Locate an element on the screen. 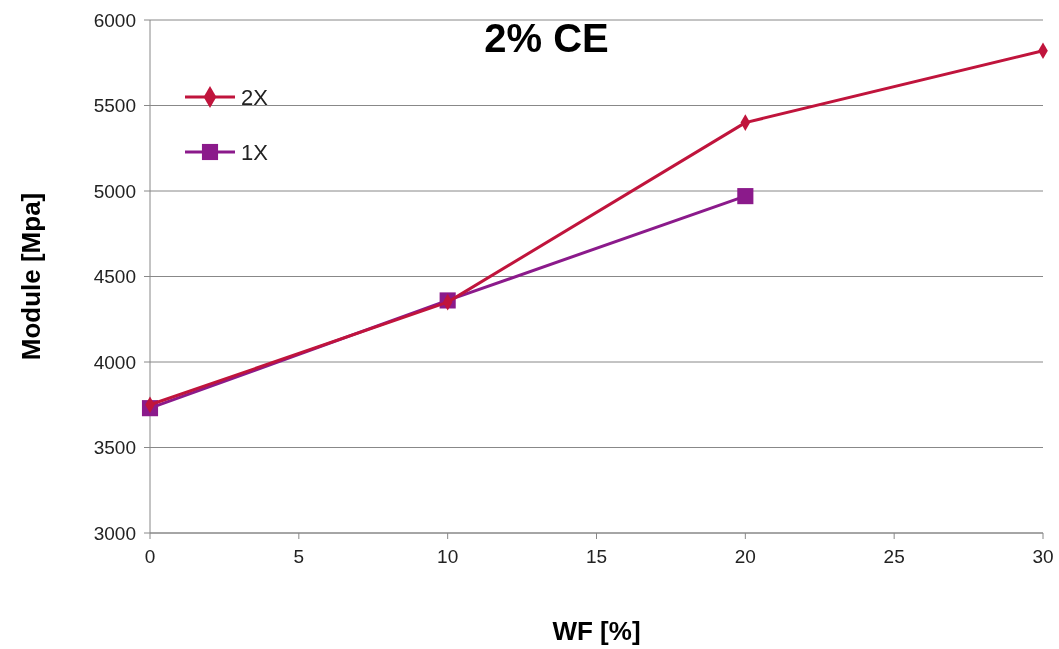  y-tick-label: 6000 is located at coordinates (114, 20).